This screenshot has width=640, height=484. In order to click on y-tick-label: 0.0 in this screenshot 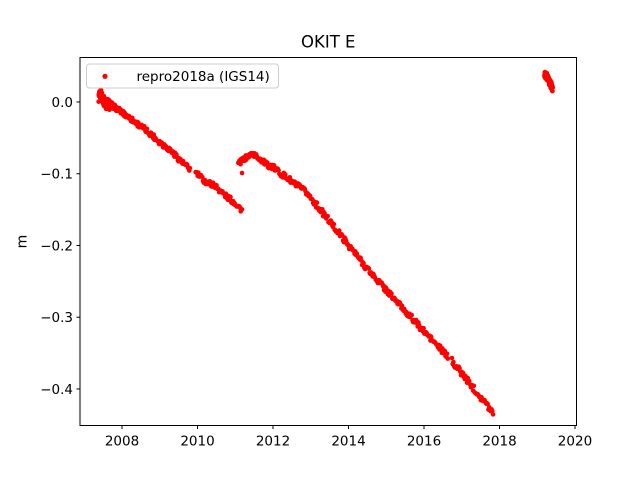, I will do `click(62, 103)`.